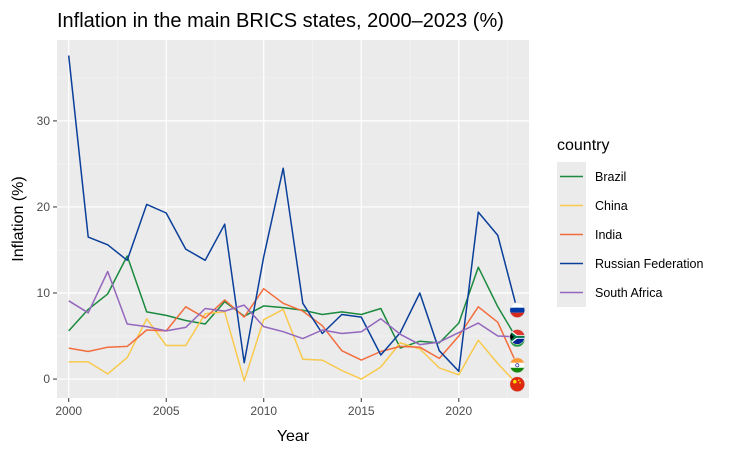 The image size is (737, 455). I want to click on south-africa-flag-icon, so click(517, 337).